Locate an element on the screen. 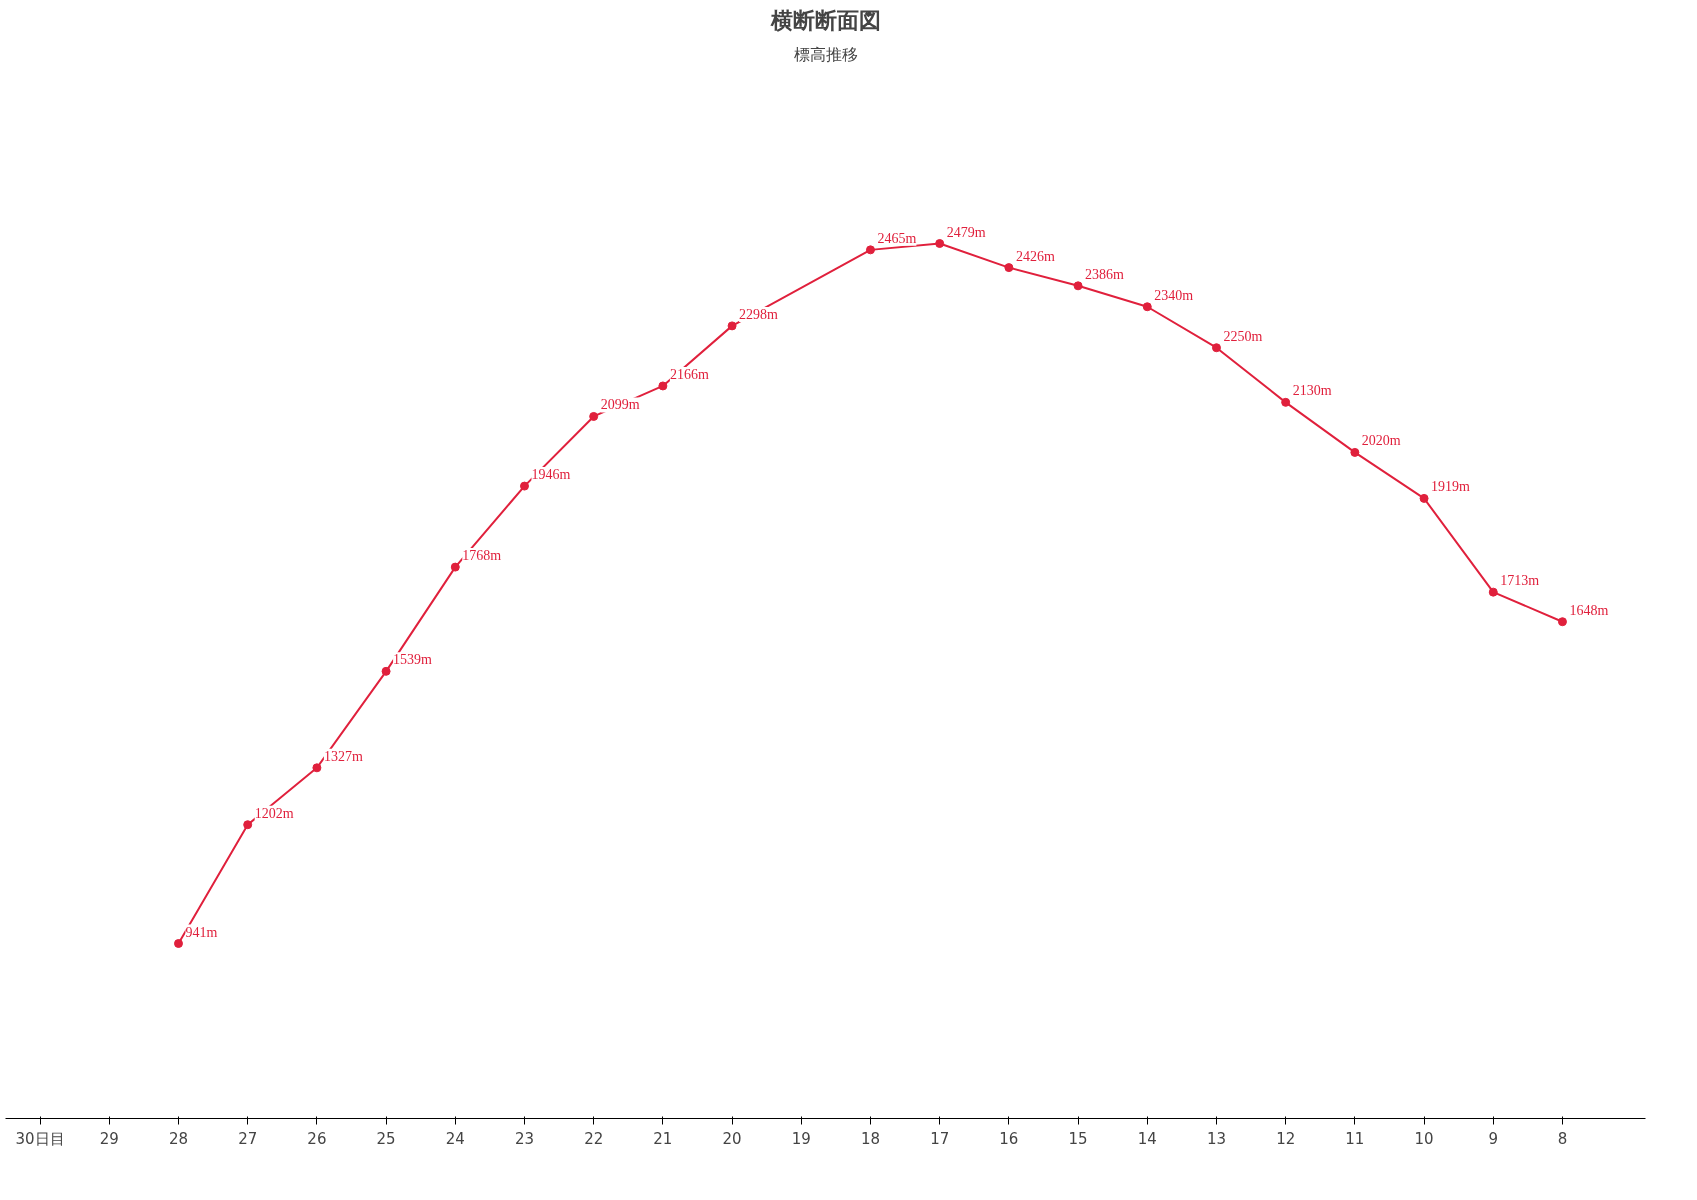 The image size is (1697, 1200). data-label: 1919m is located at coordinates (1451, 487).